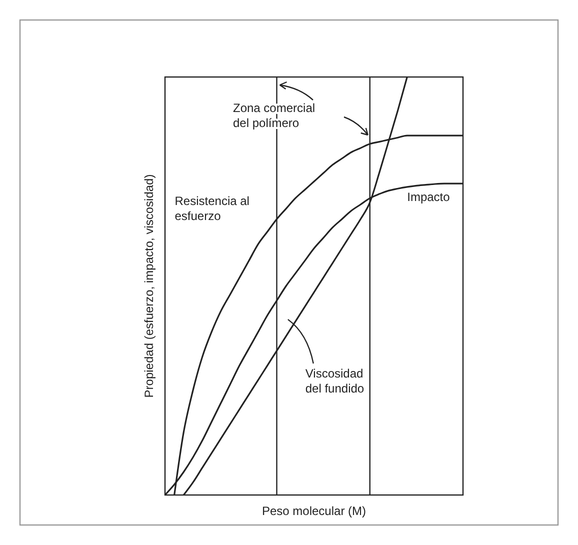 The image size is (578, 545). I want to click on text: Viscosidad del fundido, so click(334, 381).